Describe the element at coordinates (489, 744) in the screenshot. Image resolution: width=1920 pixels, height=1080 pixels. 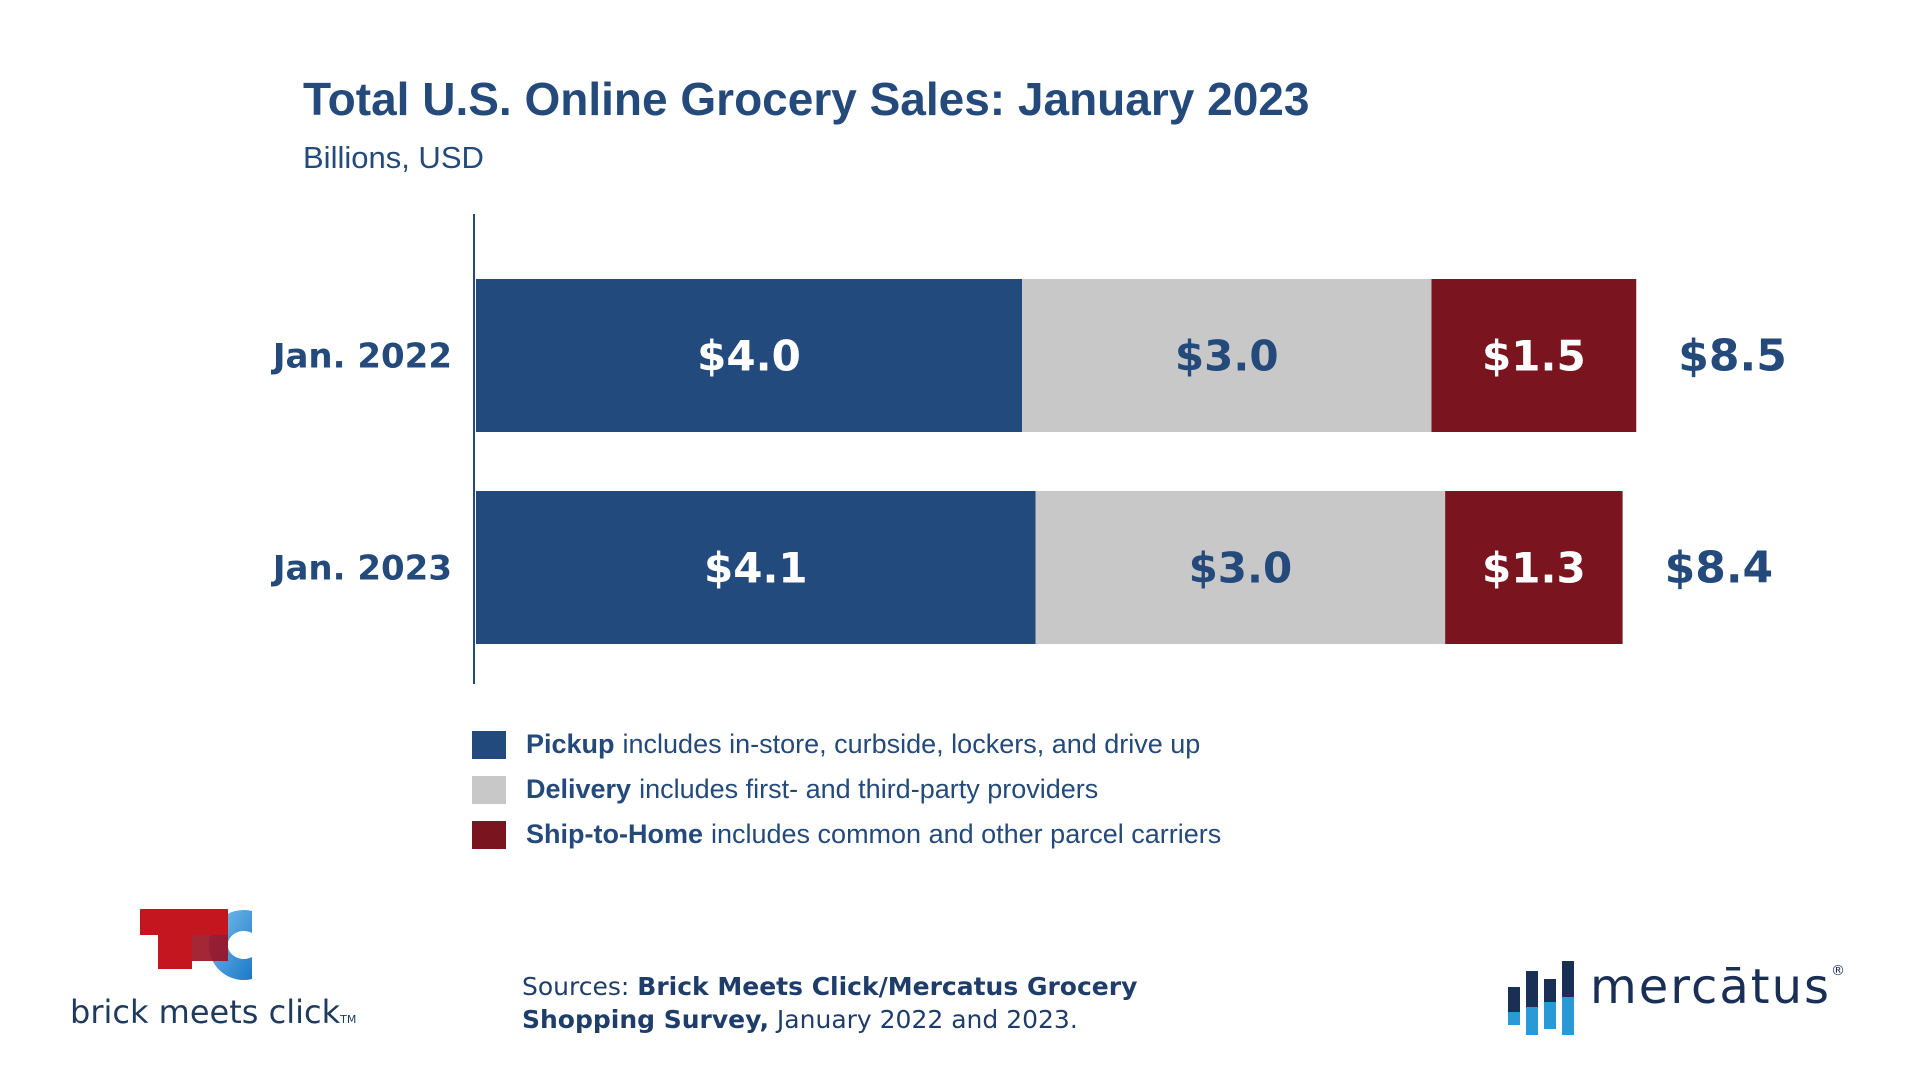
I see `legend-swatch-pickup` at that location.